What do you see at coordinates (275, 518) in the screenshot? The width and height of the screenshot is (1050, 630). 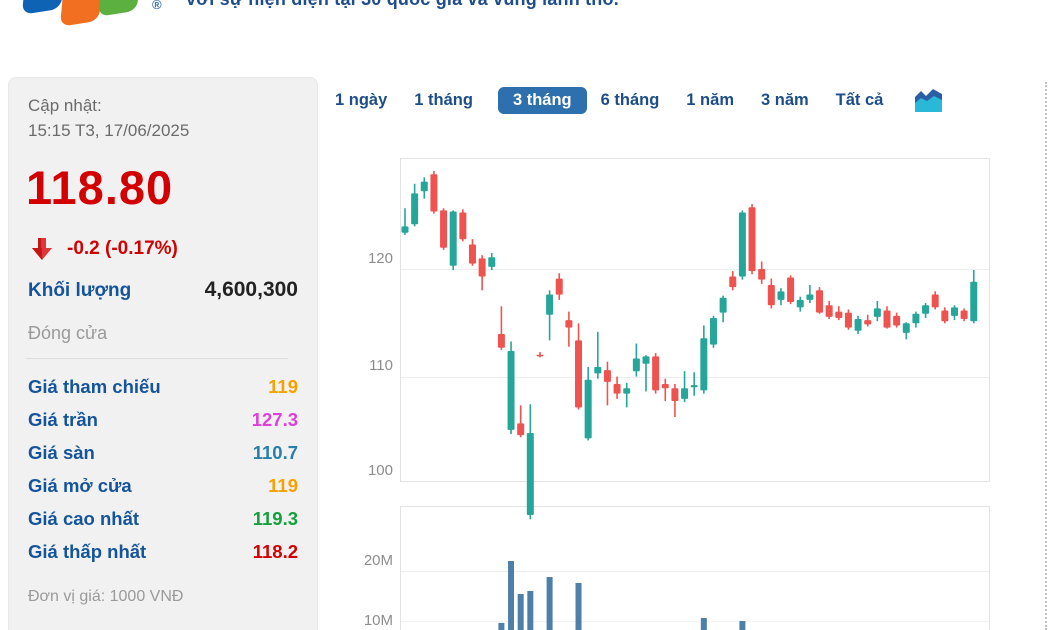 I see `row-value: 119.3` at bounding box center [275, 518].